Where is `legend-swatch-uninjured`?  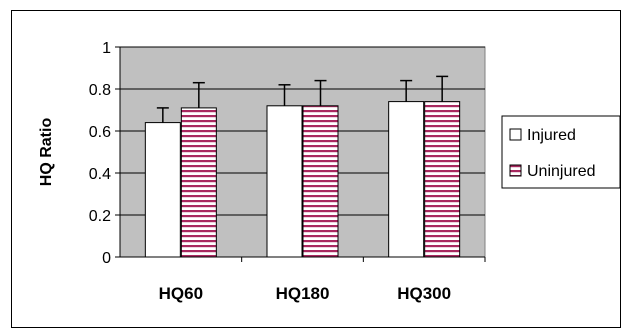 legend-swatch-uninjured is located at coordinates (515, 170).